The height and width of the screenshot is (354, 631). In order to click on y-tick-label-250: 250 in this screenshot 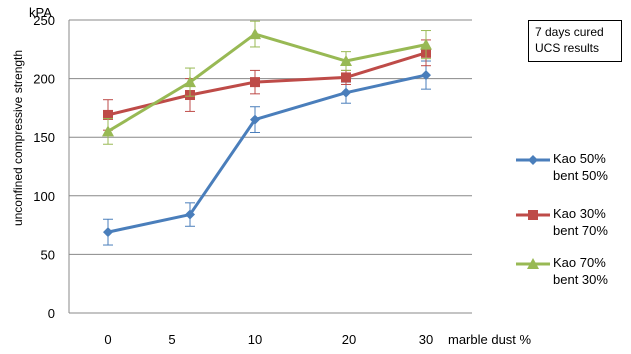, I will do `click(44, 20)`.